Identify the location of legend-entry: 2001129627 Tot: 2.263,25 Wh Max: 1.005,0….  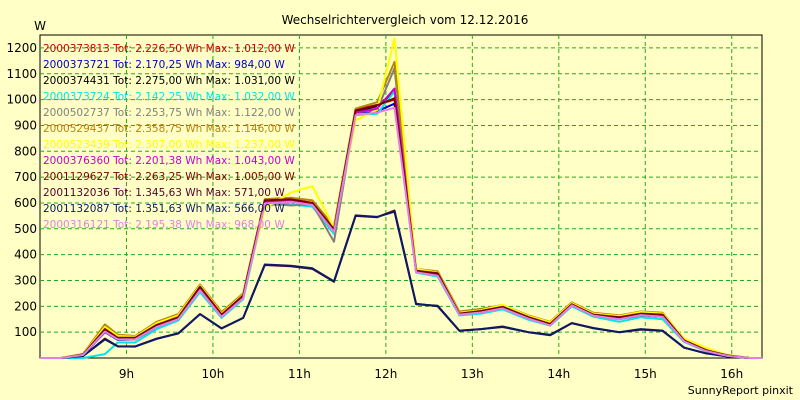
(169, 177).